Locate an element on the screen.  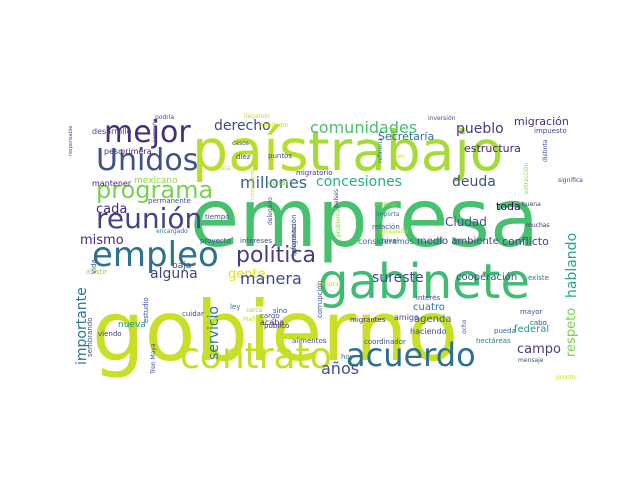
cloud-word: estructura is located at coordinates (492, 148).